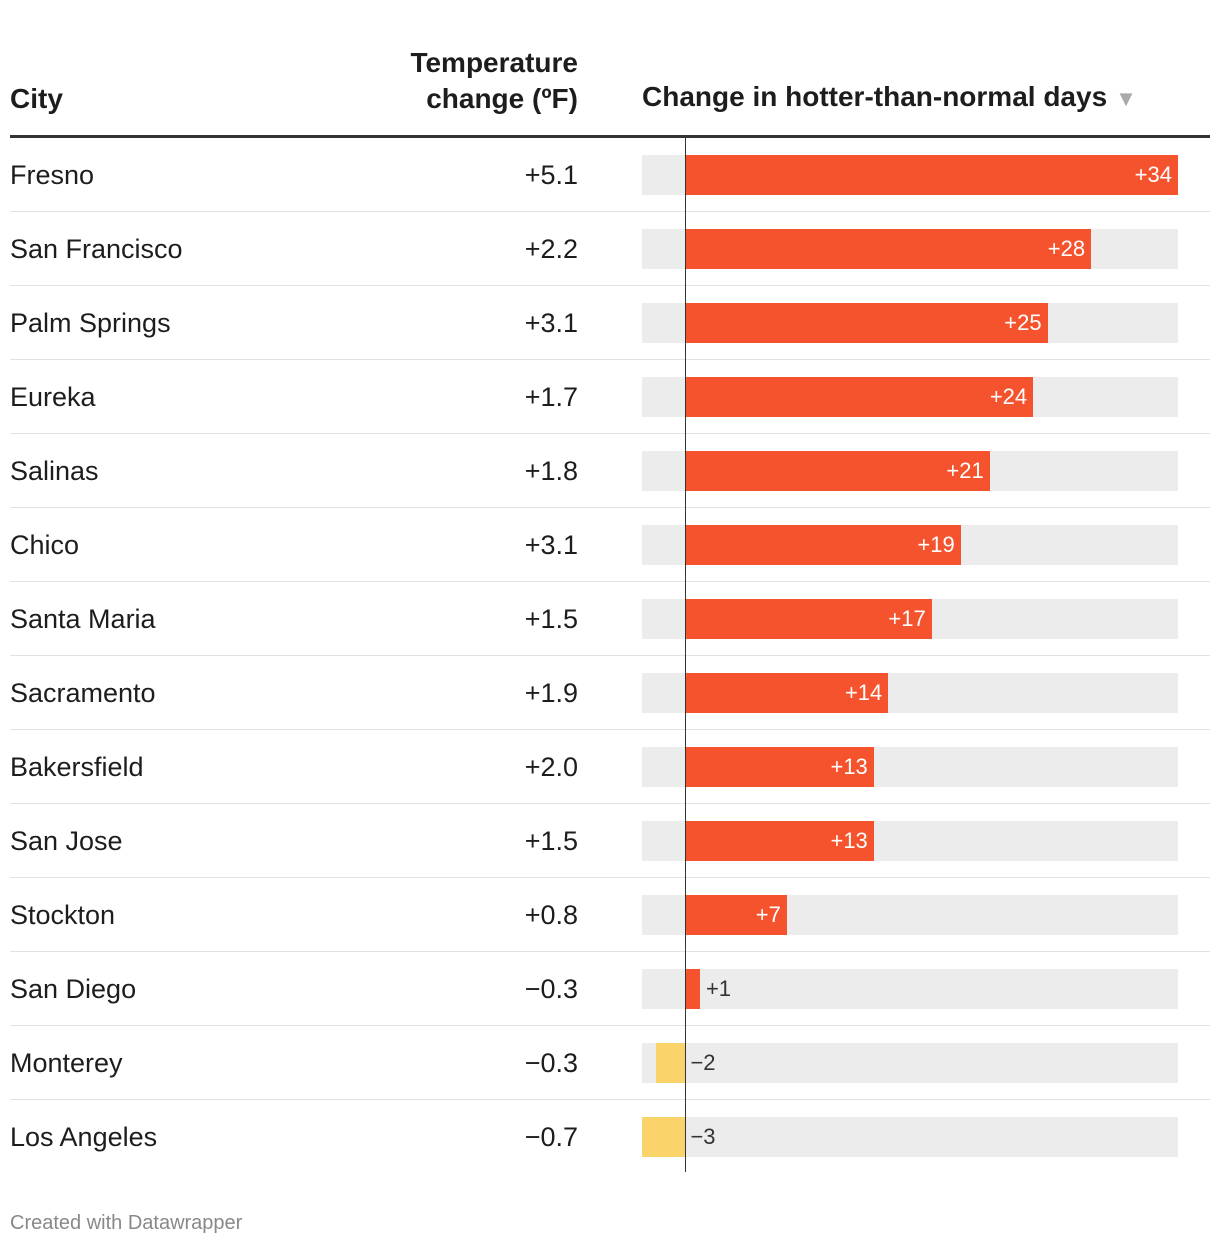 This screenshot has height=1248, width=1220. I want to click on city-cell: Palm Springs, so click(90, 323).